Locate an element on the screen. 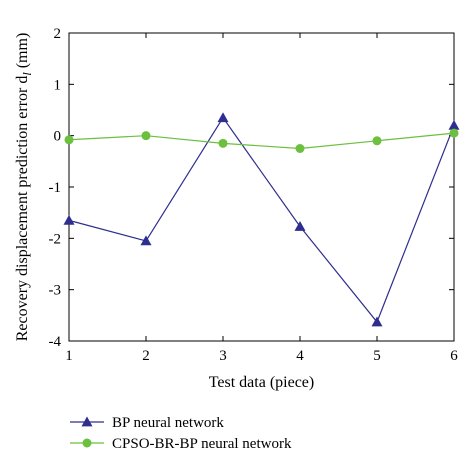 The height and width of the screenshot is (466, 474). x-tick-label: 6 is located at coordinates (454, 356).